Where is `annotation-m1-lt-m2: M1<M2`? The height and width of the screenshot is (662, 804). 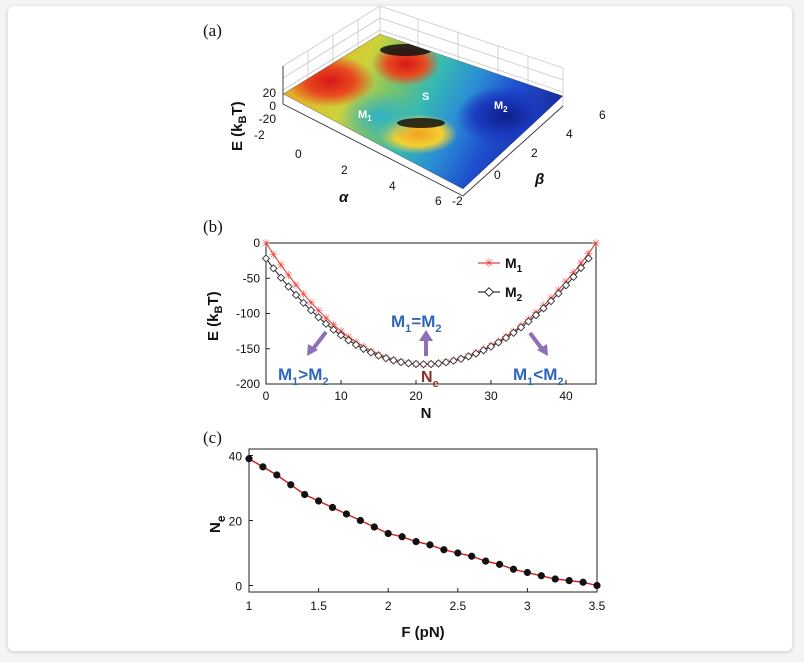
annotation-m1-lt-m2: M1<M2 is located at coordinates (538, 376).